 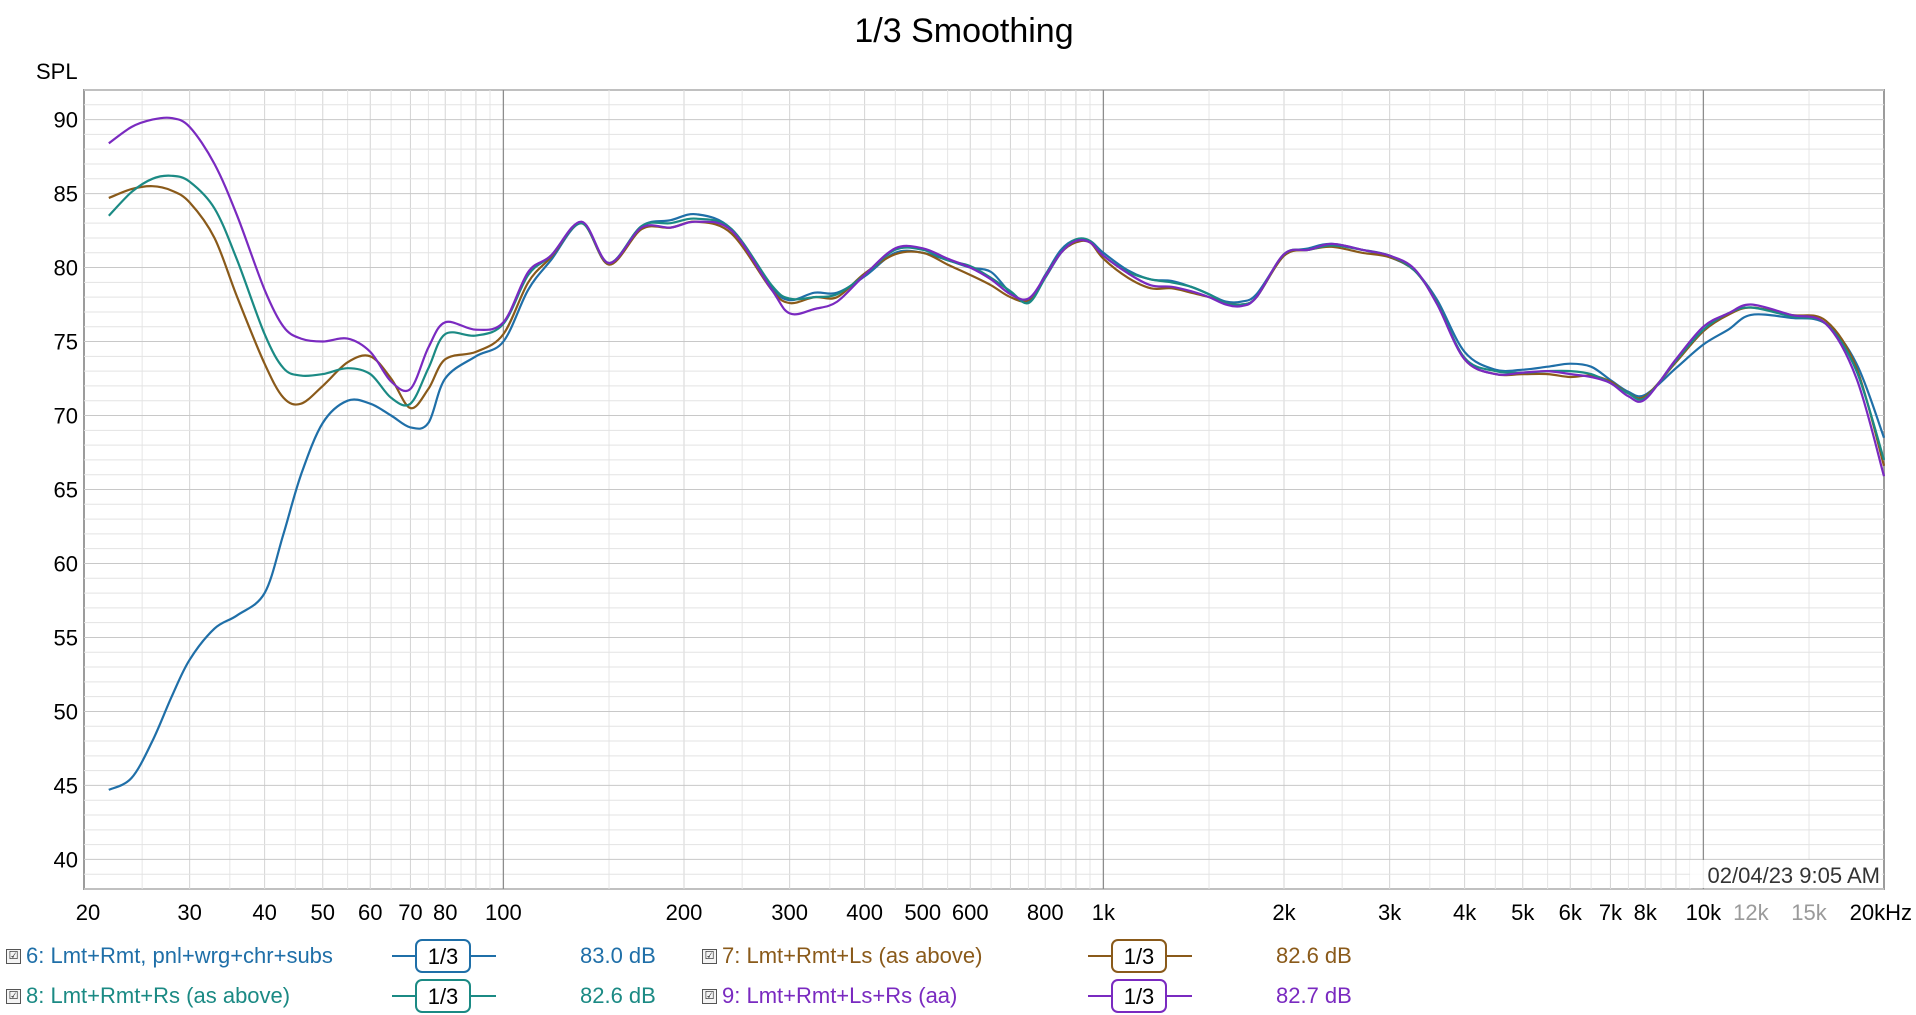 I want to click on x-tick-label: 40, so click(x=264, y=912).